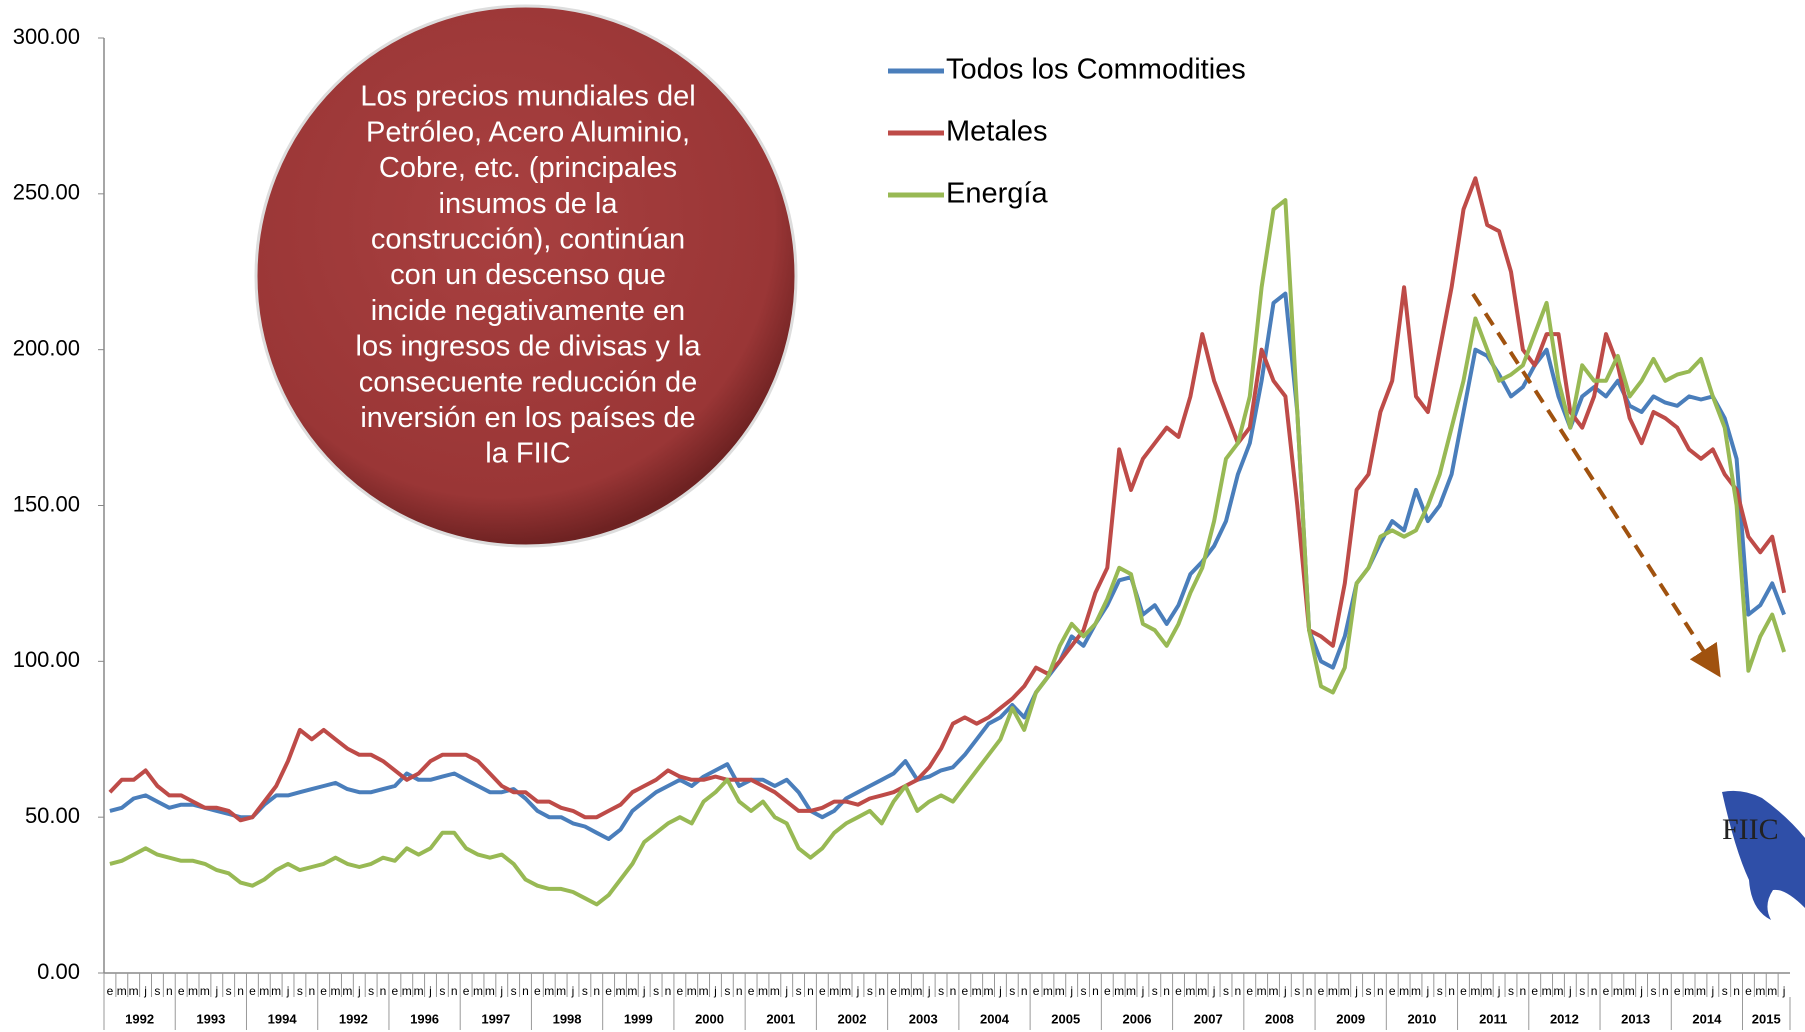 The width and height of the screenshot is (1805, 1032). What do you see at coordinates (529, 347) in the screenshot?
I see `annotation-line: los ingresos de divisas y la` at bounding box center [529, 347].